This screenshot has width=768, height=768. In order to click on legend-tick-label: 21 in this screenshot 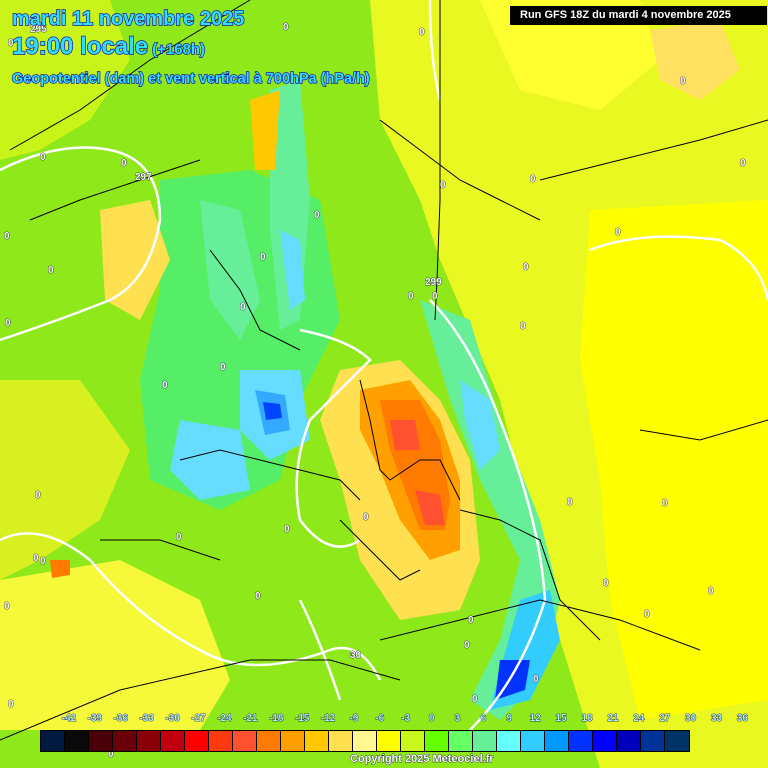, I will do `click(613, 719)`.